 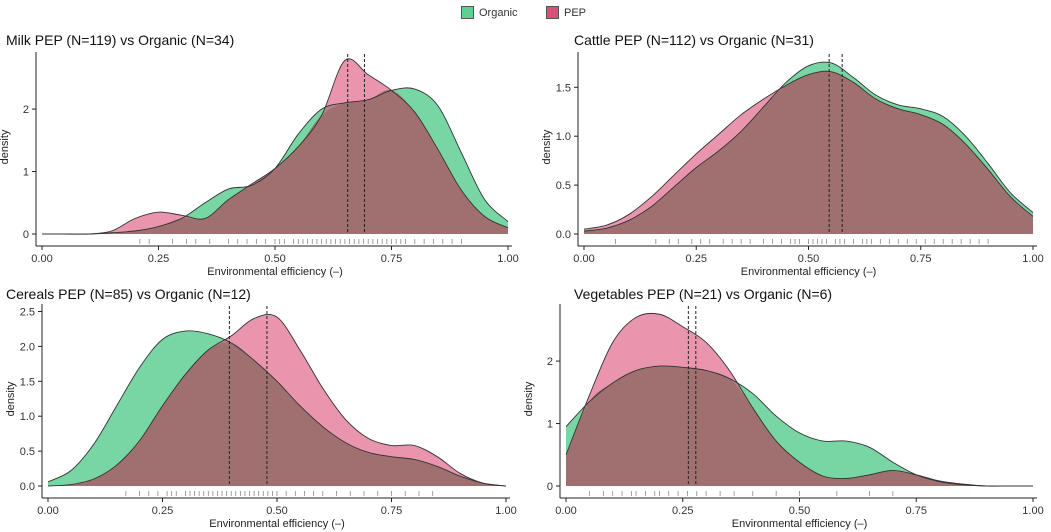 What do you see at coordinates (27, 312) in the screenshot?
I see `y-tick-label: 2.5` at bounding box center [27, 312].